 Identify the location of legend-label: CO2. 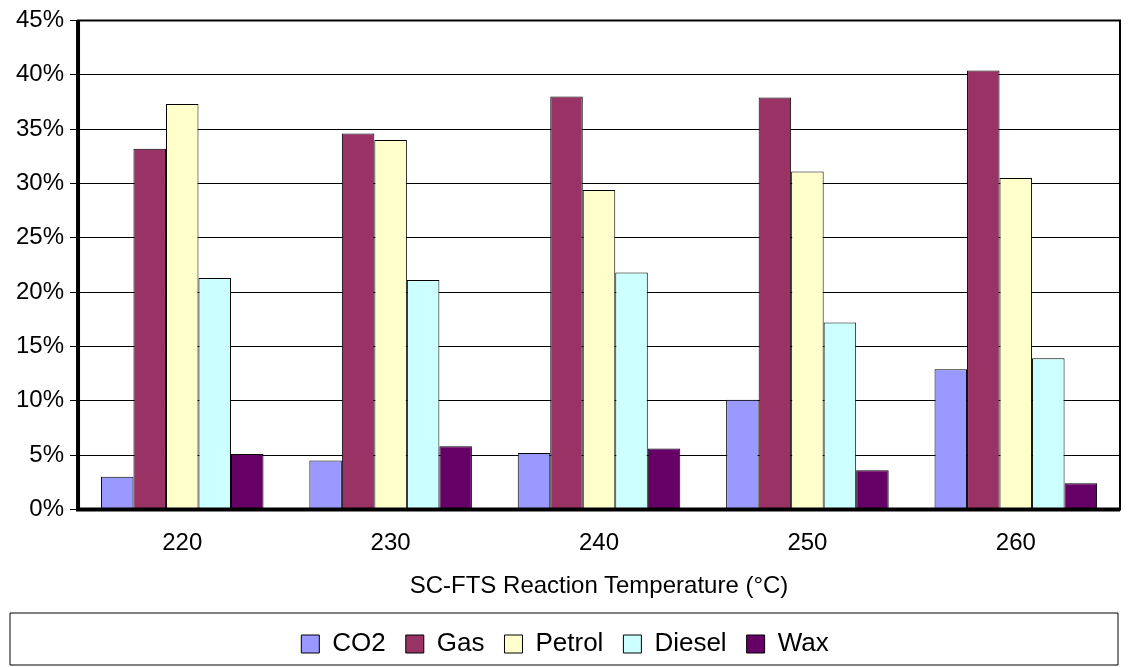
(359, 642).